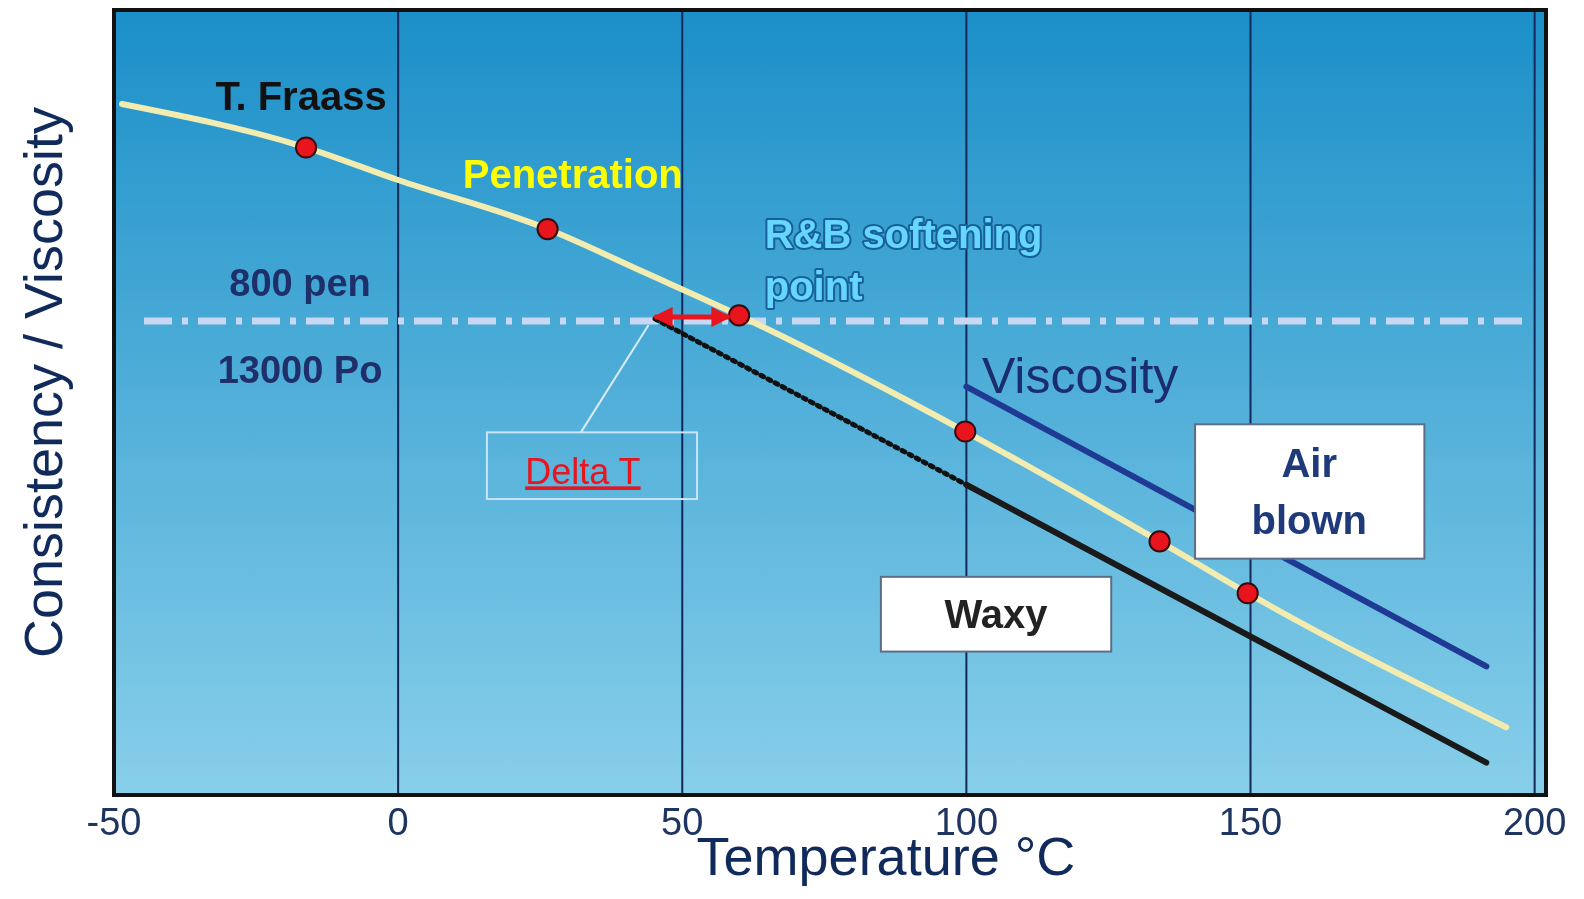 The image size is (1584, 899). Describe the element at coordinates (398, 822) in the screenshot. I see `x-tick-label: 0` at that location.